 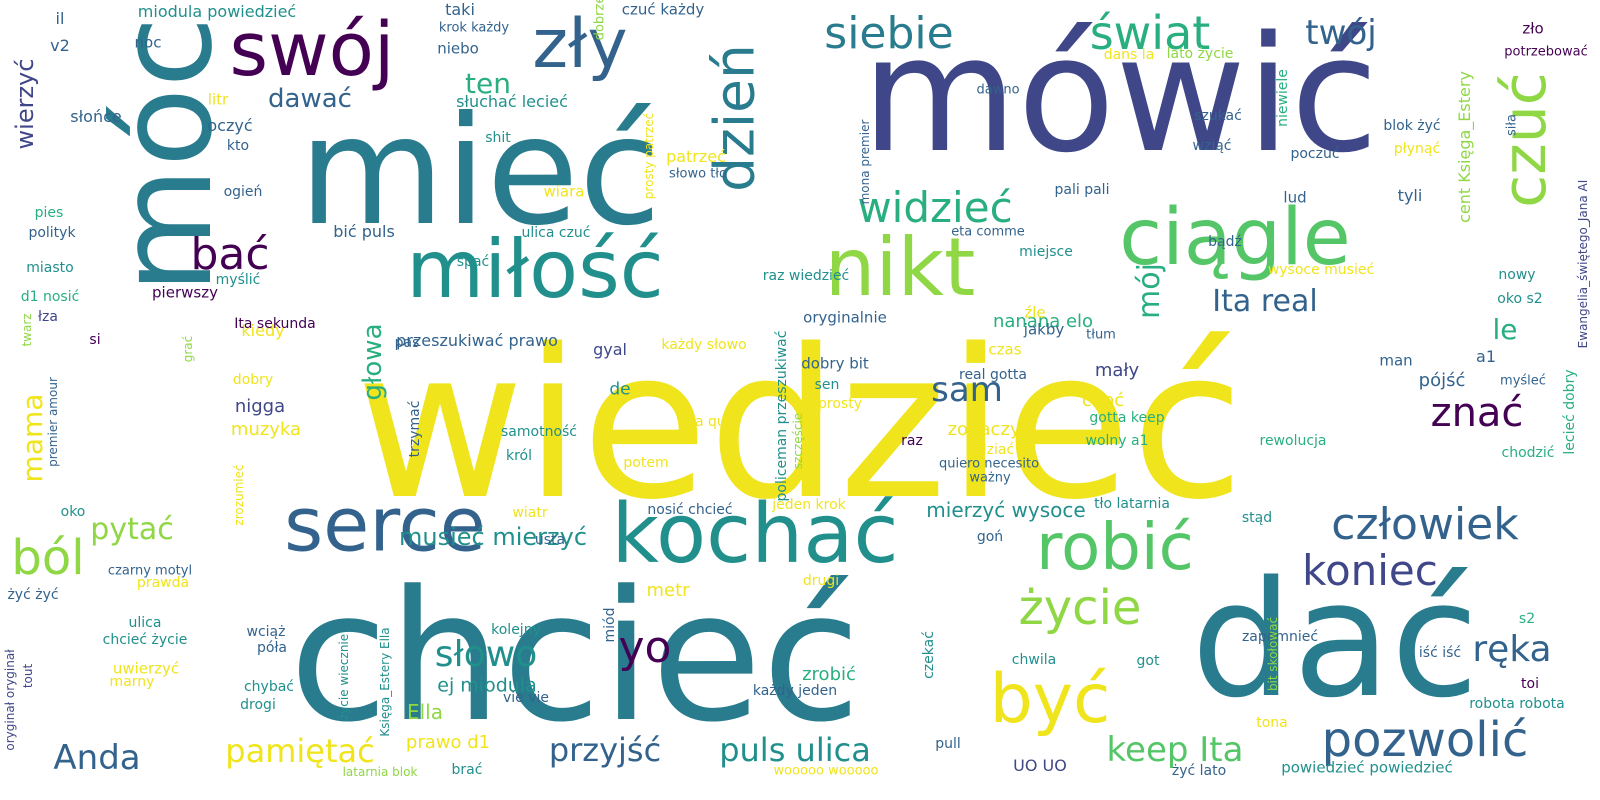 I want to click on word: niewiele, so click(x=1283, y=98).